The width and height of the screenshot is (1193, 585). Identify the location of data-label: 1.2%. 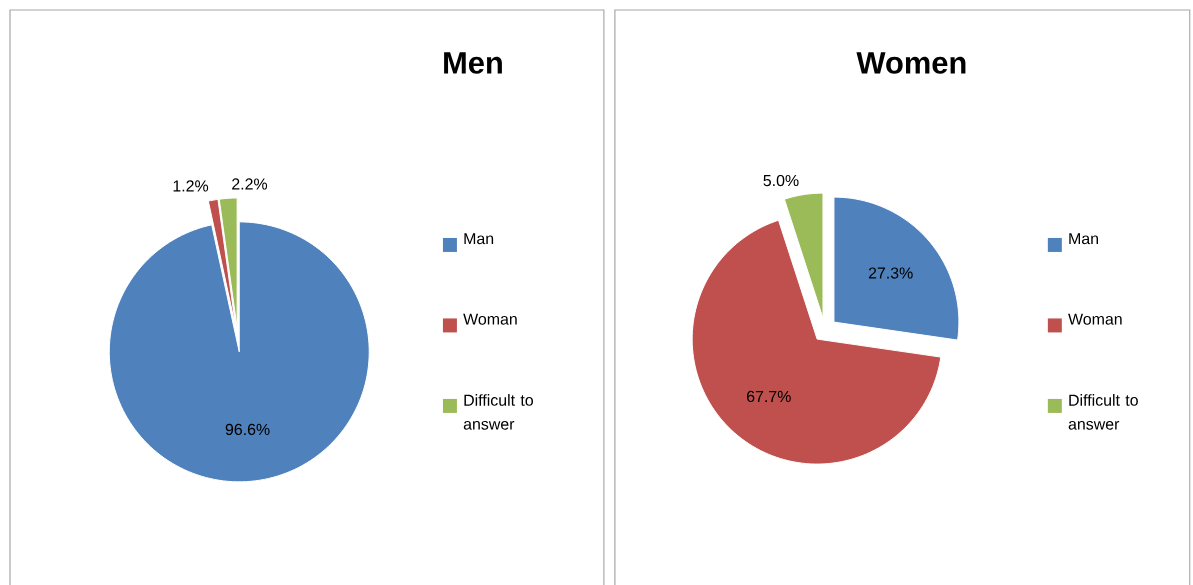
(191, 186).